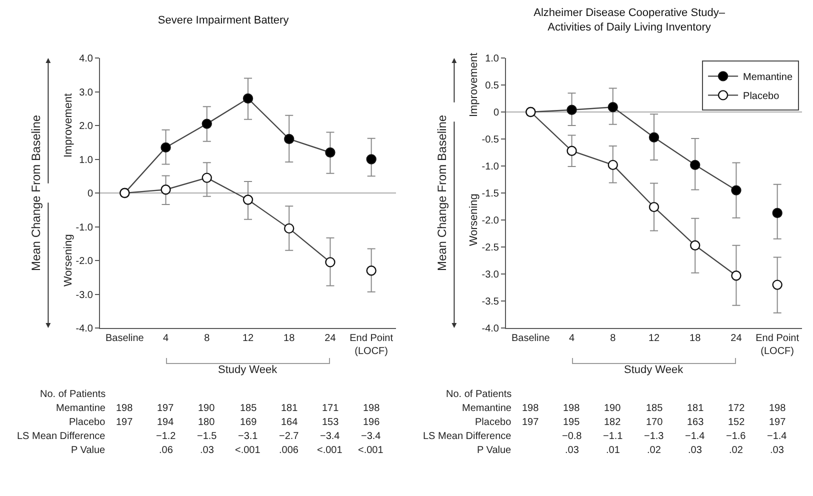 The image size is (813, 496). I want to click on y-tick-label: 2.0, so click(86, 126).